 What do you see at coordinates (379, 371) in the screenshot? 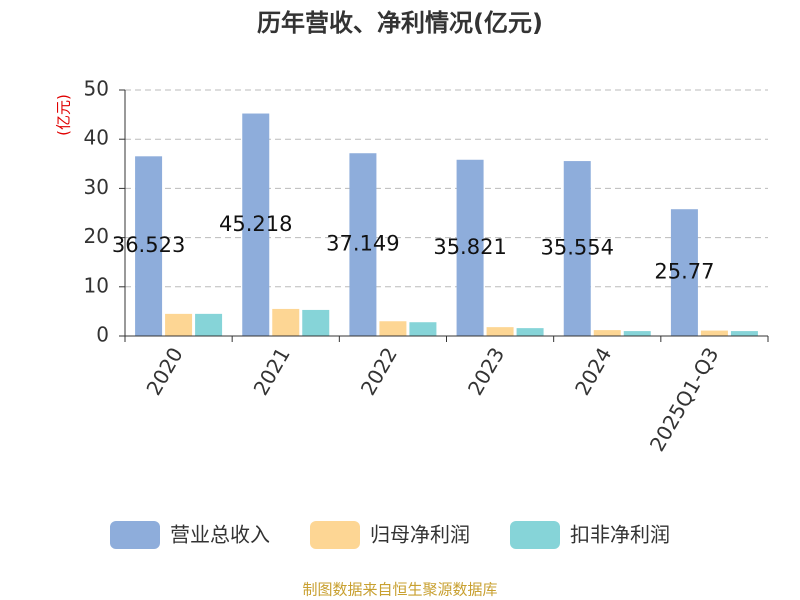
I see `x-tick-label: 2022` at bounding box center [379, 371].